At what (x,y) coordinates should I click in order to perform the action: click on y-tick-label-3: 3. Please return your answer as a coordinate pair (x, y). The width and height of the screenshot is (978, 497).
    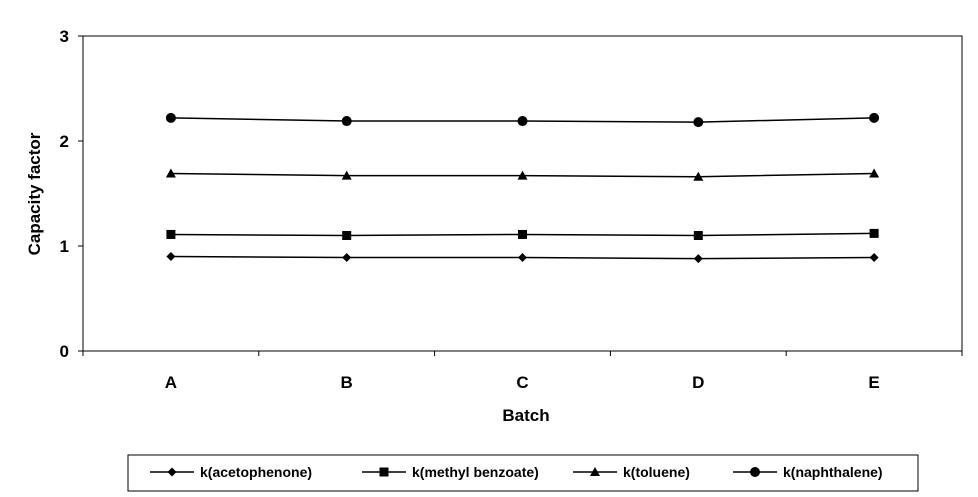
    Looking at the image, I should click on (64, 36).